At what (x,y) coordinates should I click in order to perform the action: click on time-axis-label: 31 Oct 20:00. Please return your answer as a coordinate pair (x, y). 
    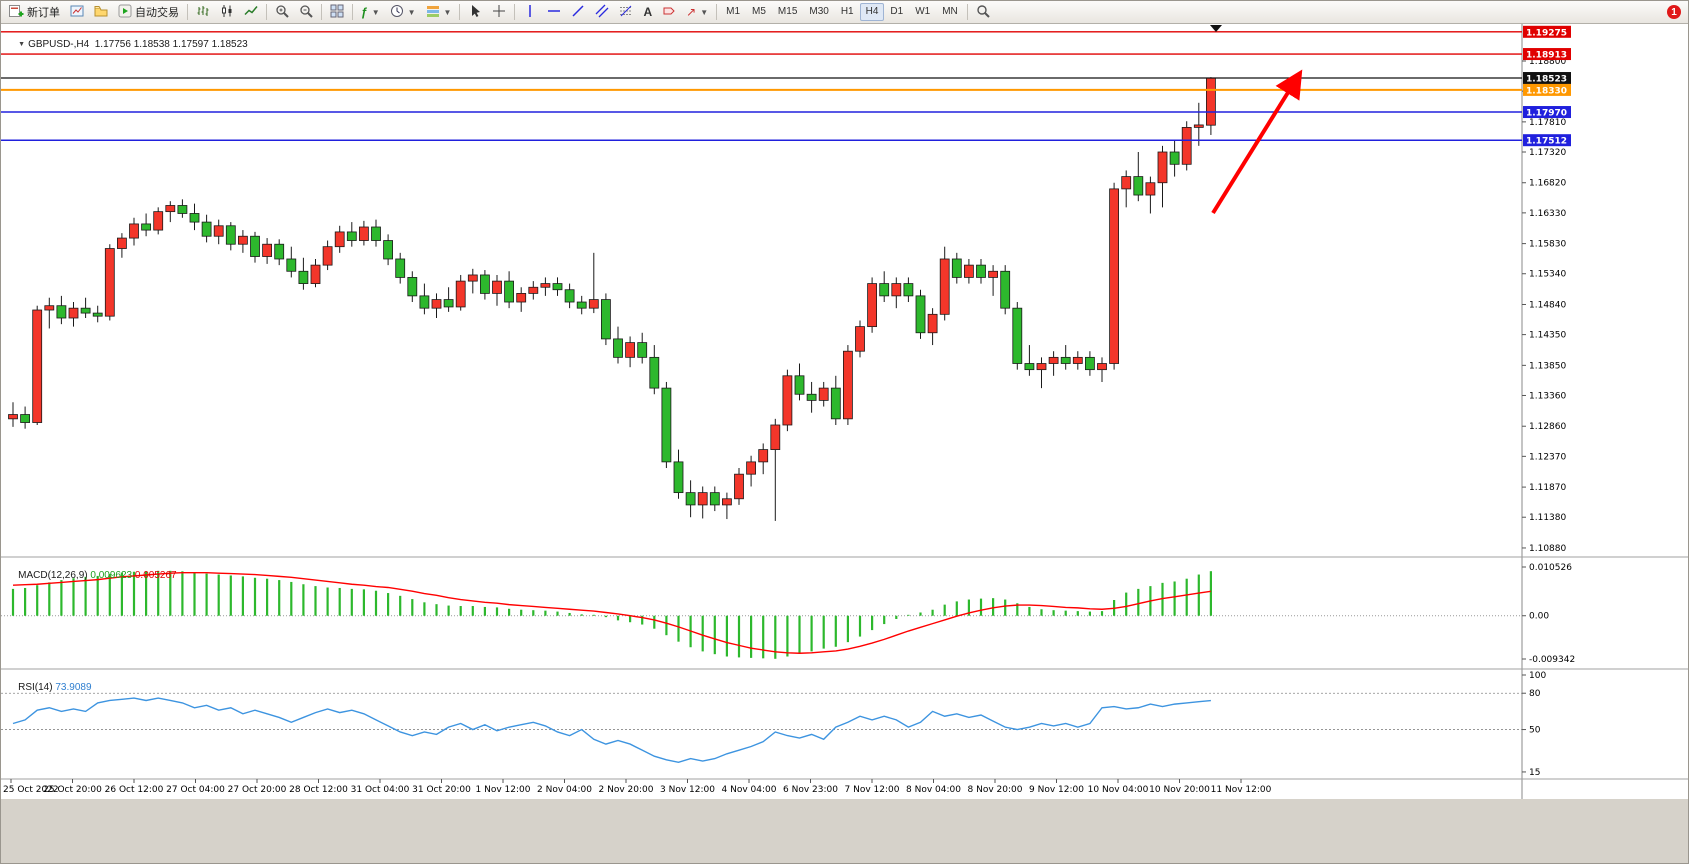
    Looking at the image, I should click on (441, 790).